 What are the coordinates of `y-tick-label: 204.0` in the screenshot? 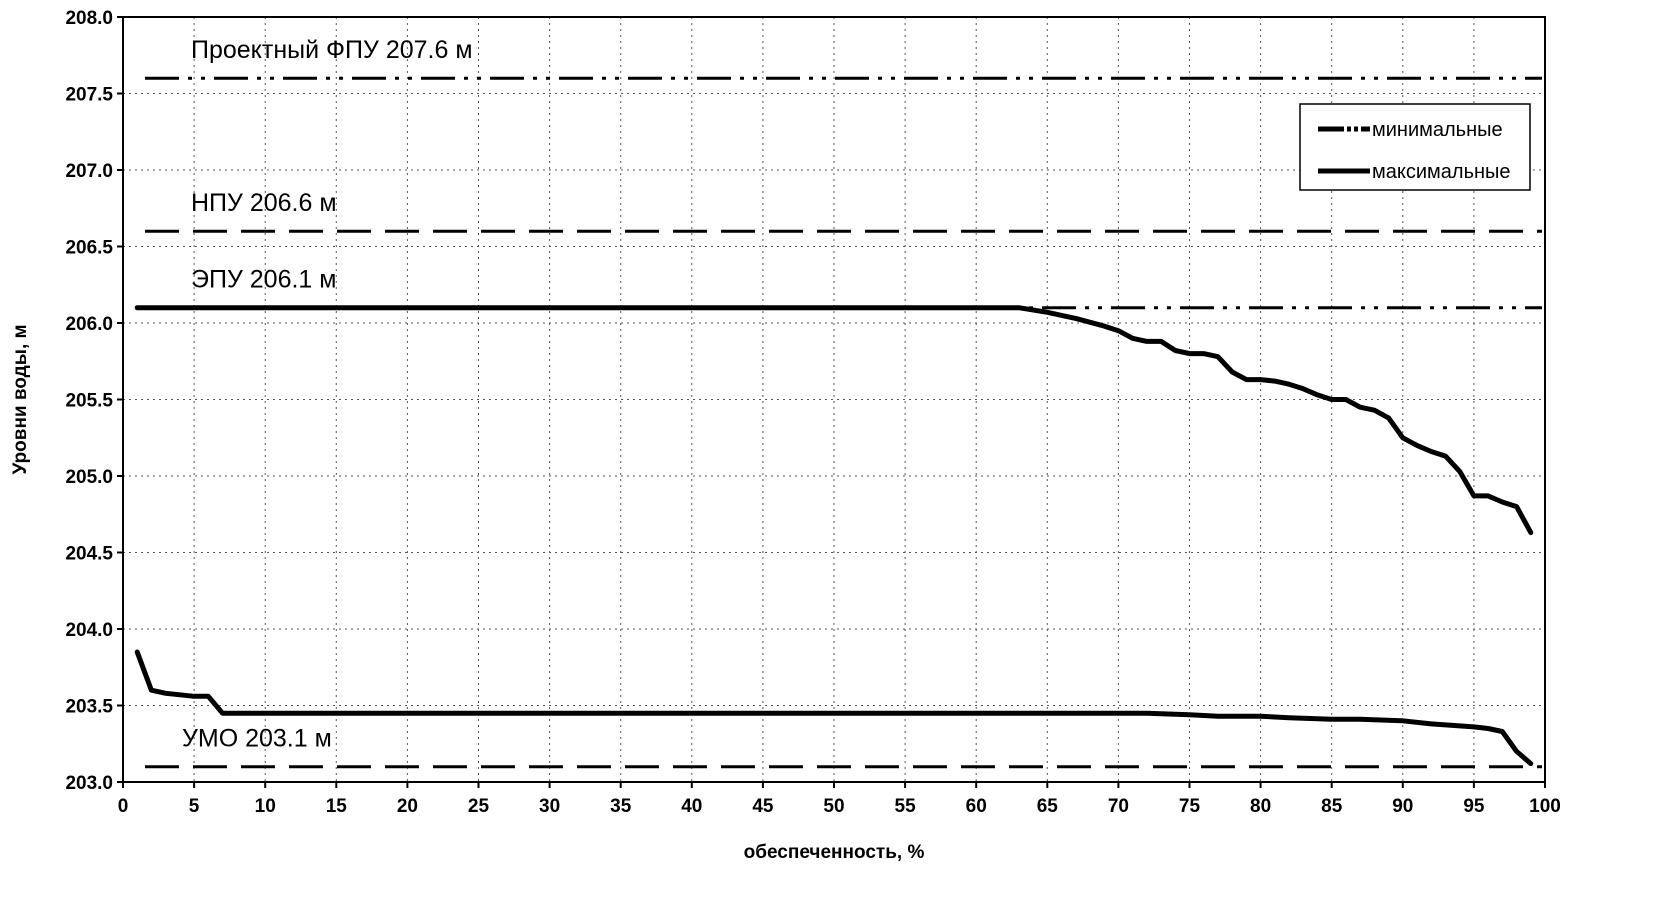 It's located at (89, 630).